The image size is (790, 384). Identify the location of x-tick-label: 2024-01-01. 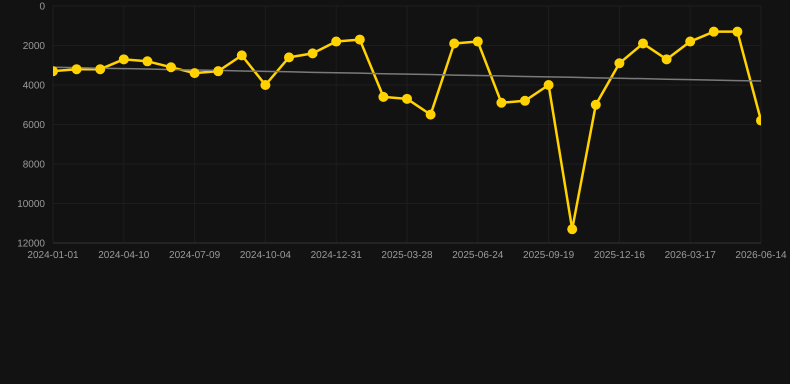
(53, 256).